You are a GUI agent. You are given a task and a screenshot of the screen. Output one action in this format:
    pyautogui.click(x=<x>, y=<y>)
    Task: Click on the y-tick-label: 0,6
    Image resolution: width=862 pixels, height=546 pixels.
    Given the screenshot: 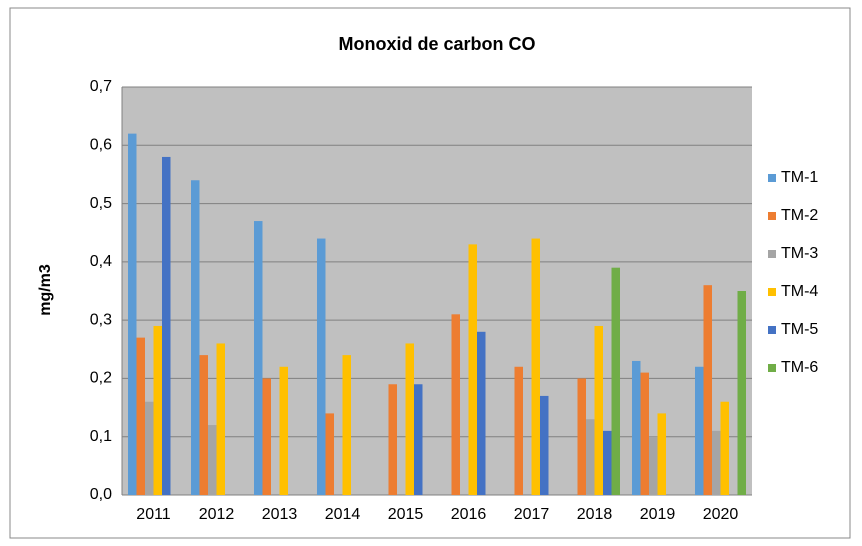 What is the action you would take?
    pyautogui.click(x=101, y=145)
    